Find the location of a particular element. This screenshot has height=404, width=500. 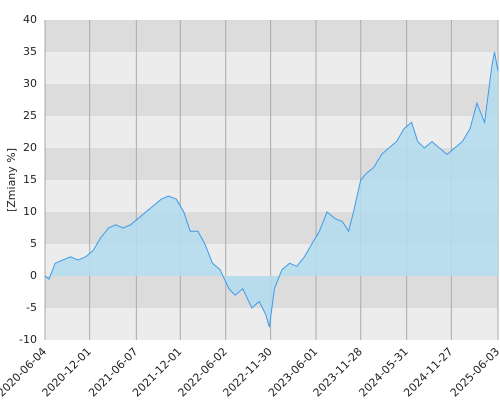

y-tick-label: 20 is located at coordinates (30, 147).